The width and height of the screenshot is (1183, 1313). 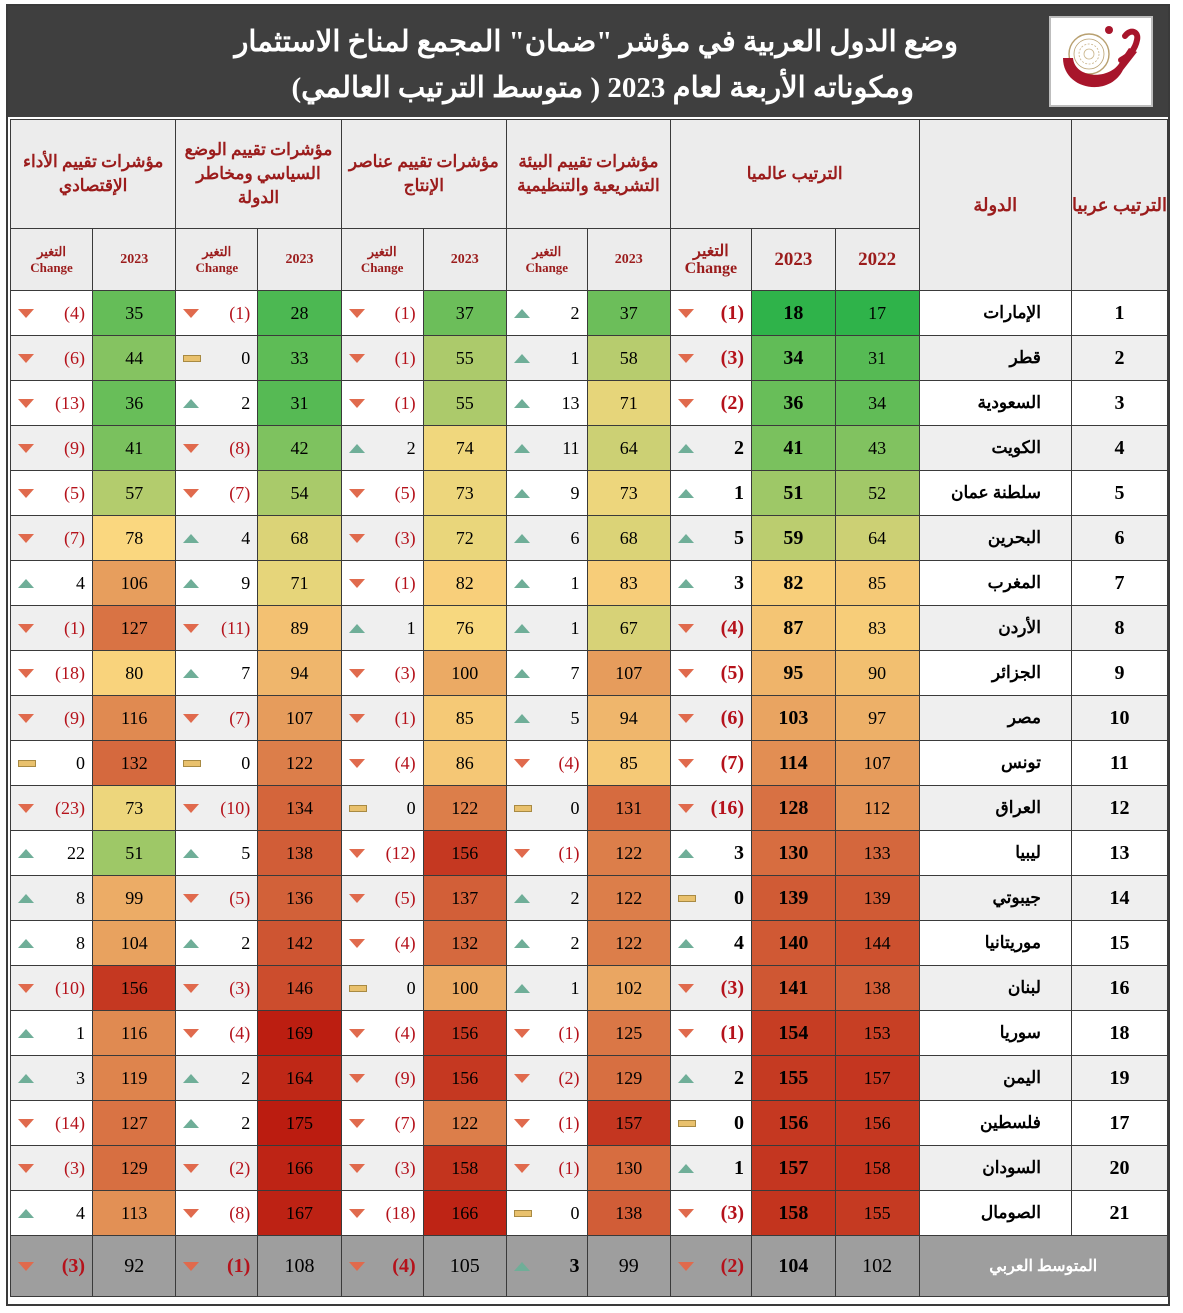 What do you see at coordinates (1119, 313) in the screenshot?
I see `arab-rank-cell: 1` at bounding box center [1119, 313].